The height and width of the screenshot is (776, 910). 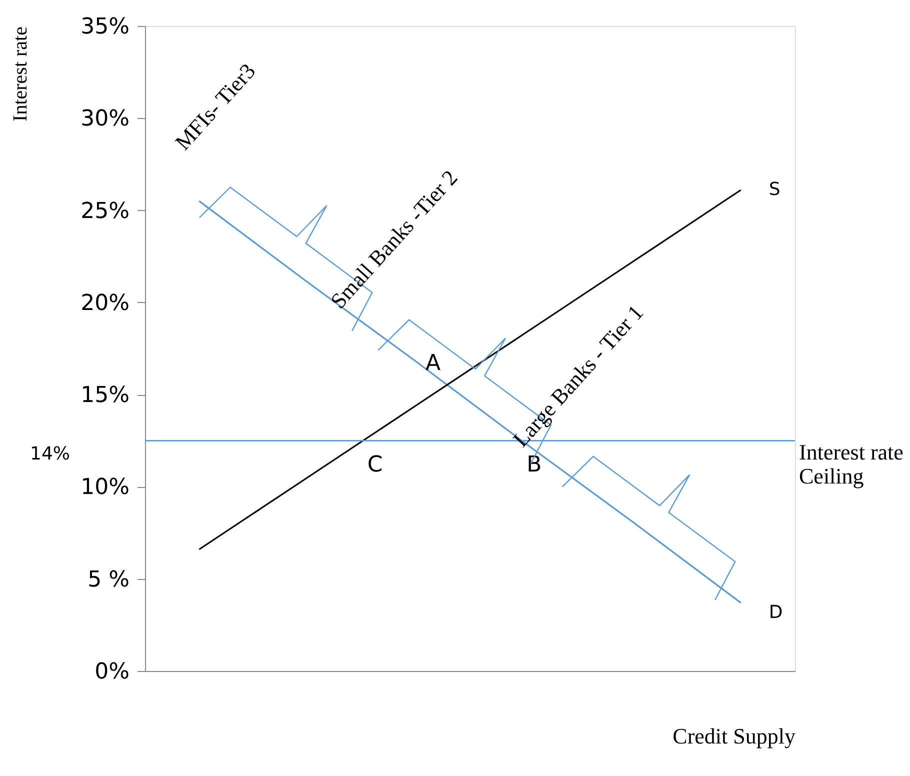 What do you see at coordinates (375, 465) in the screenshot?
I see `annotation: C` at bounding box center [375, 465].